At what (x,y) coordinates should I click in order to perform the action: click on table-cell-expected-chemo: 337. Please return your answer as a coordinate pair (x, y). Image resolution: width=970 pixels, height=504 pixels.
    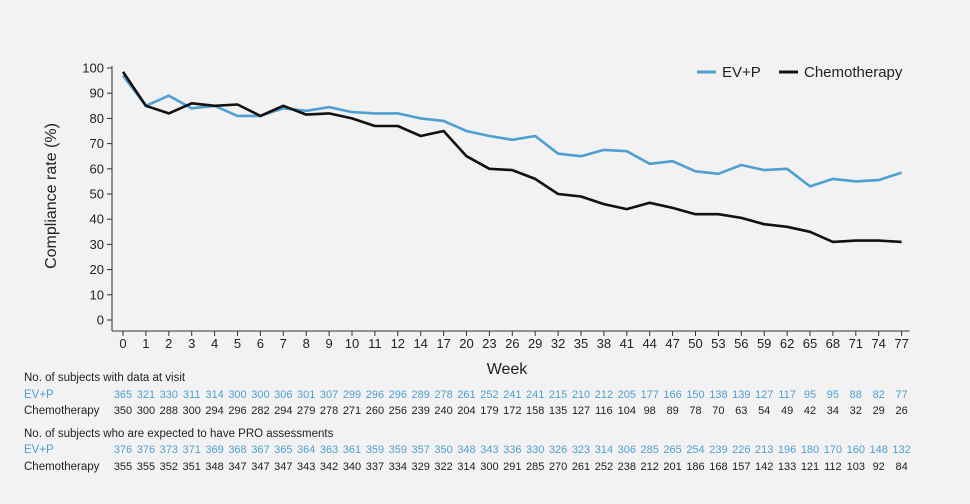
    Looking at the image, I should click on (375, 467).